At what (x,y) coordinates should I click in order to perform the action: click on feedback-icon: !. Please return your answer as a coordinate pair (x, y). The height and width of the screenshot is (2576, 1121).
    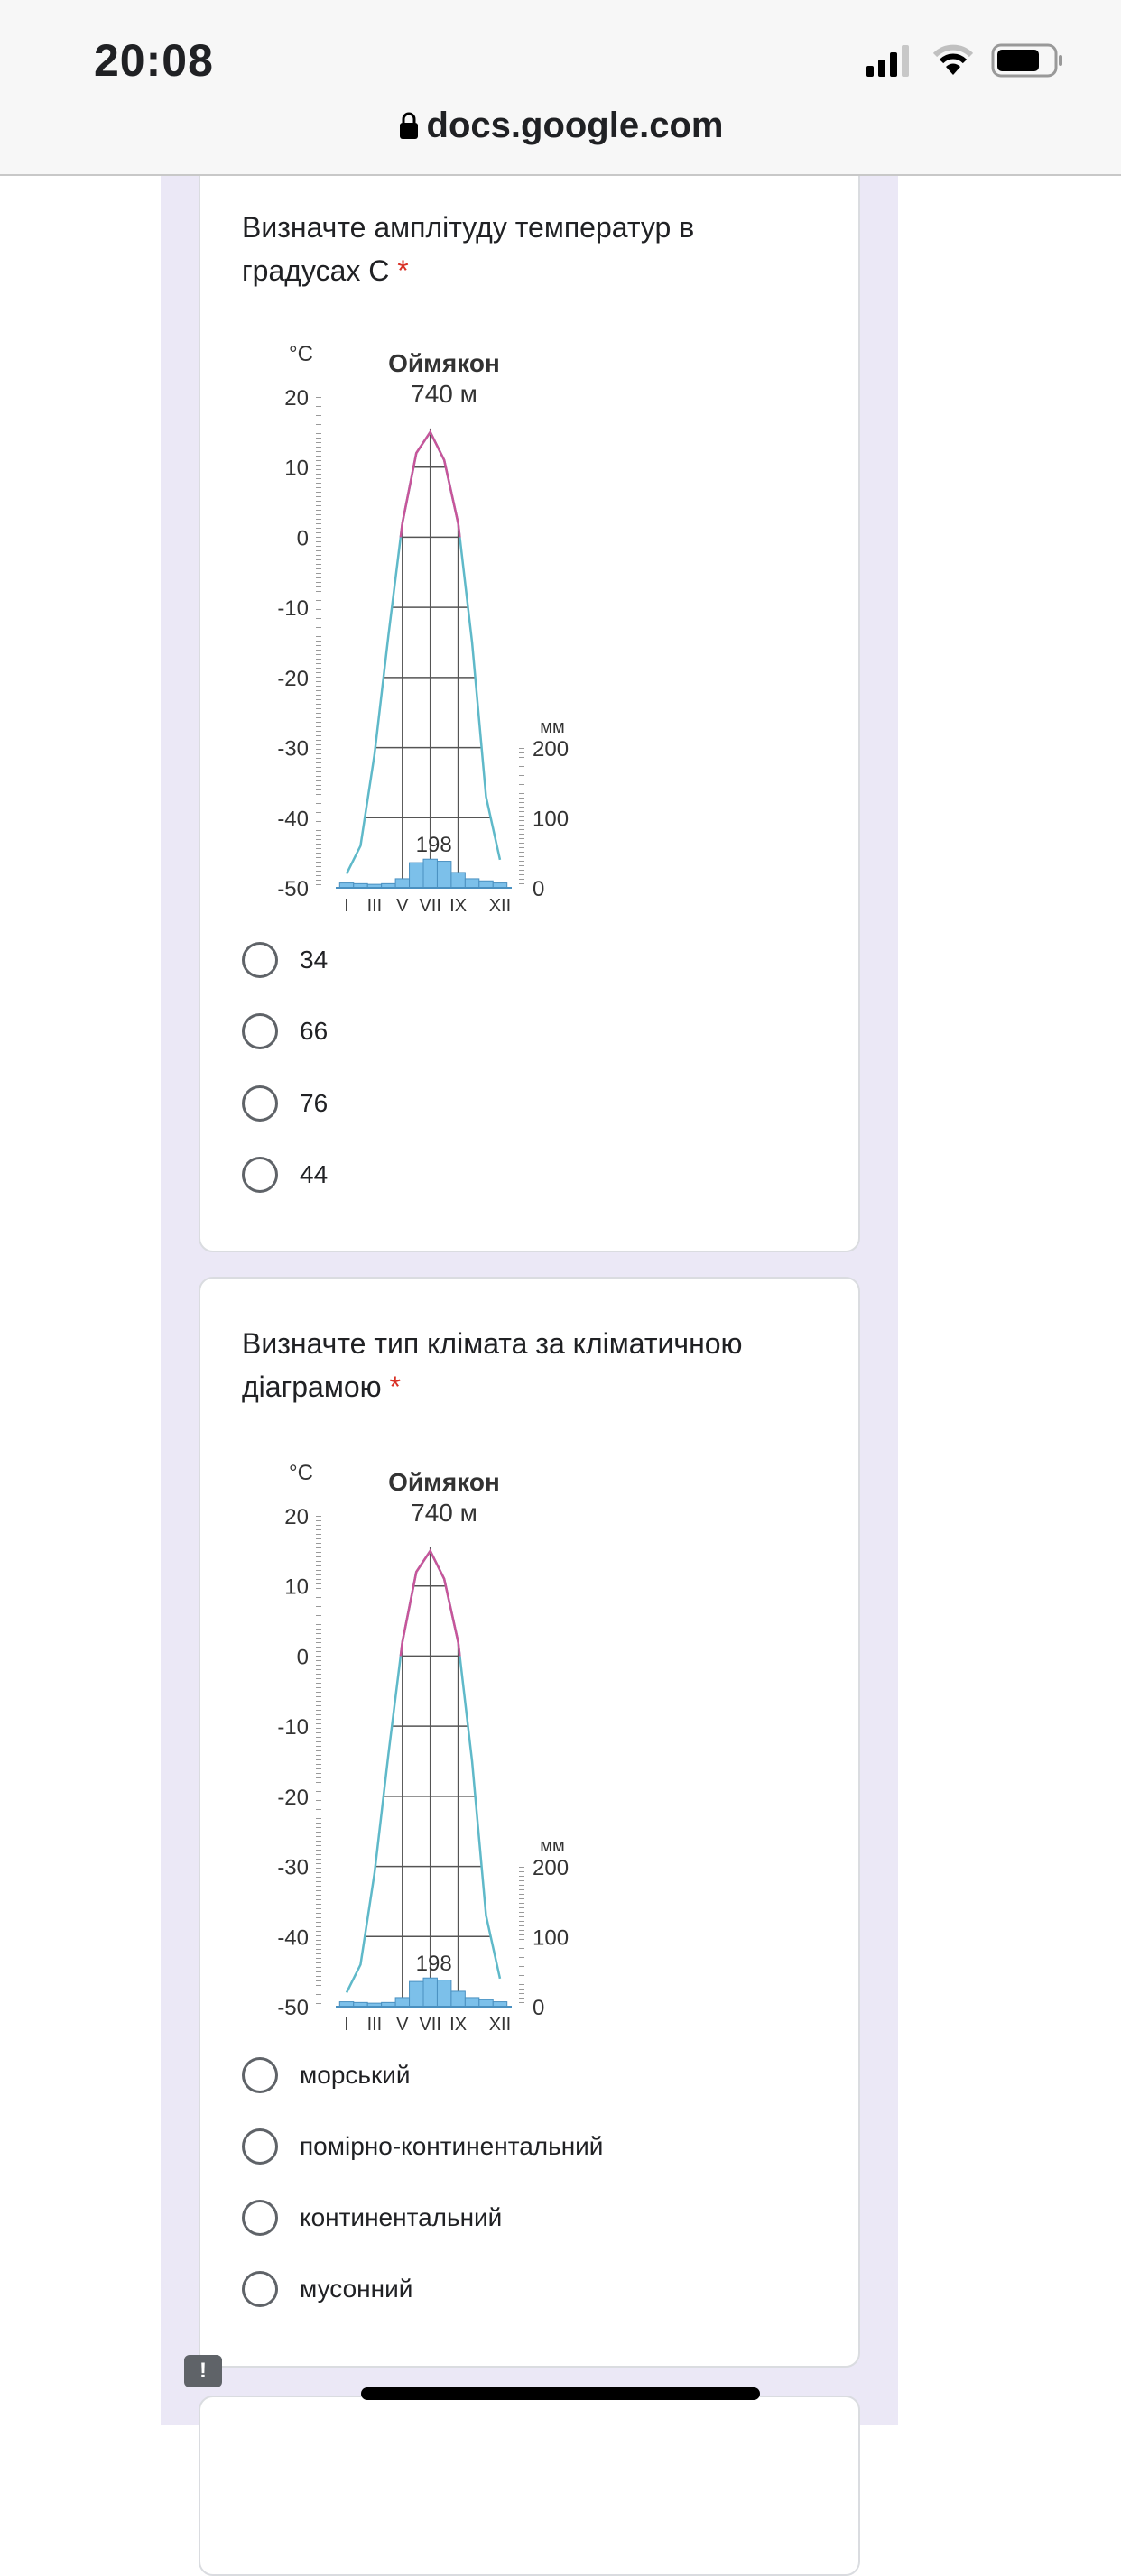
    Looking at the image, I should click on (203, 2371).